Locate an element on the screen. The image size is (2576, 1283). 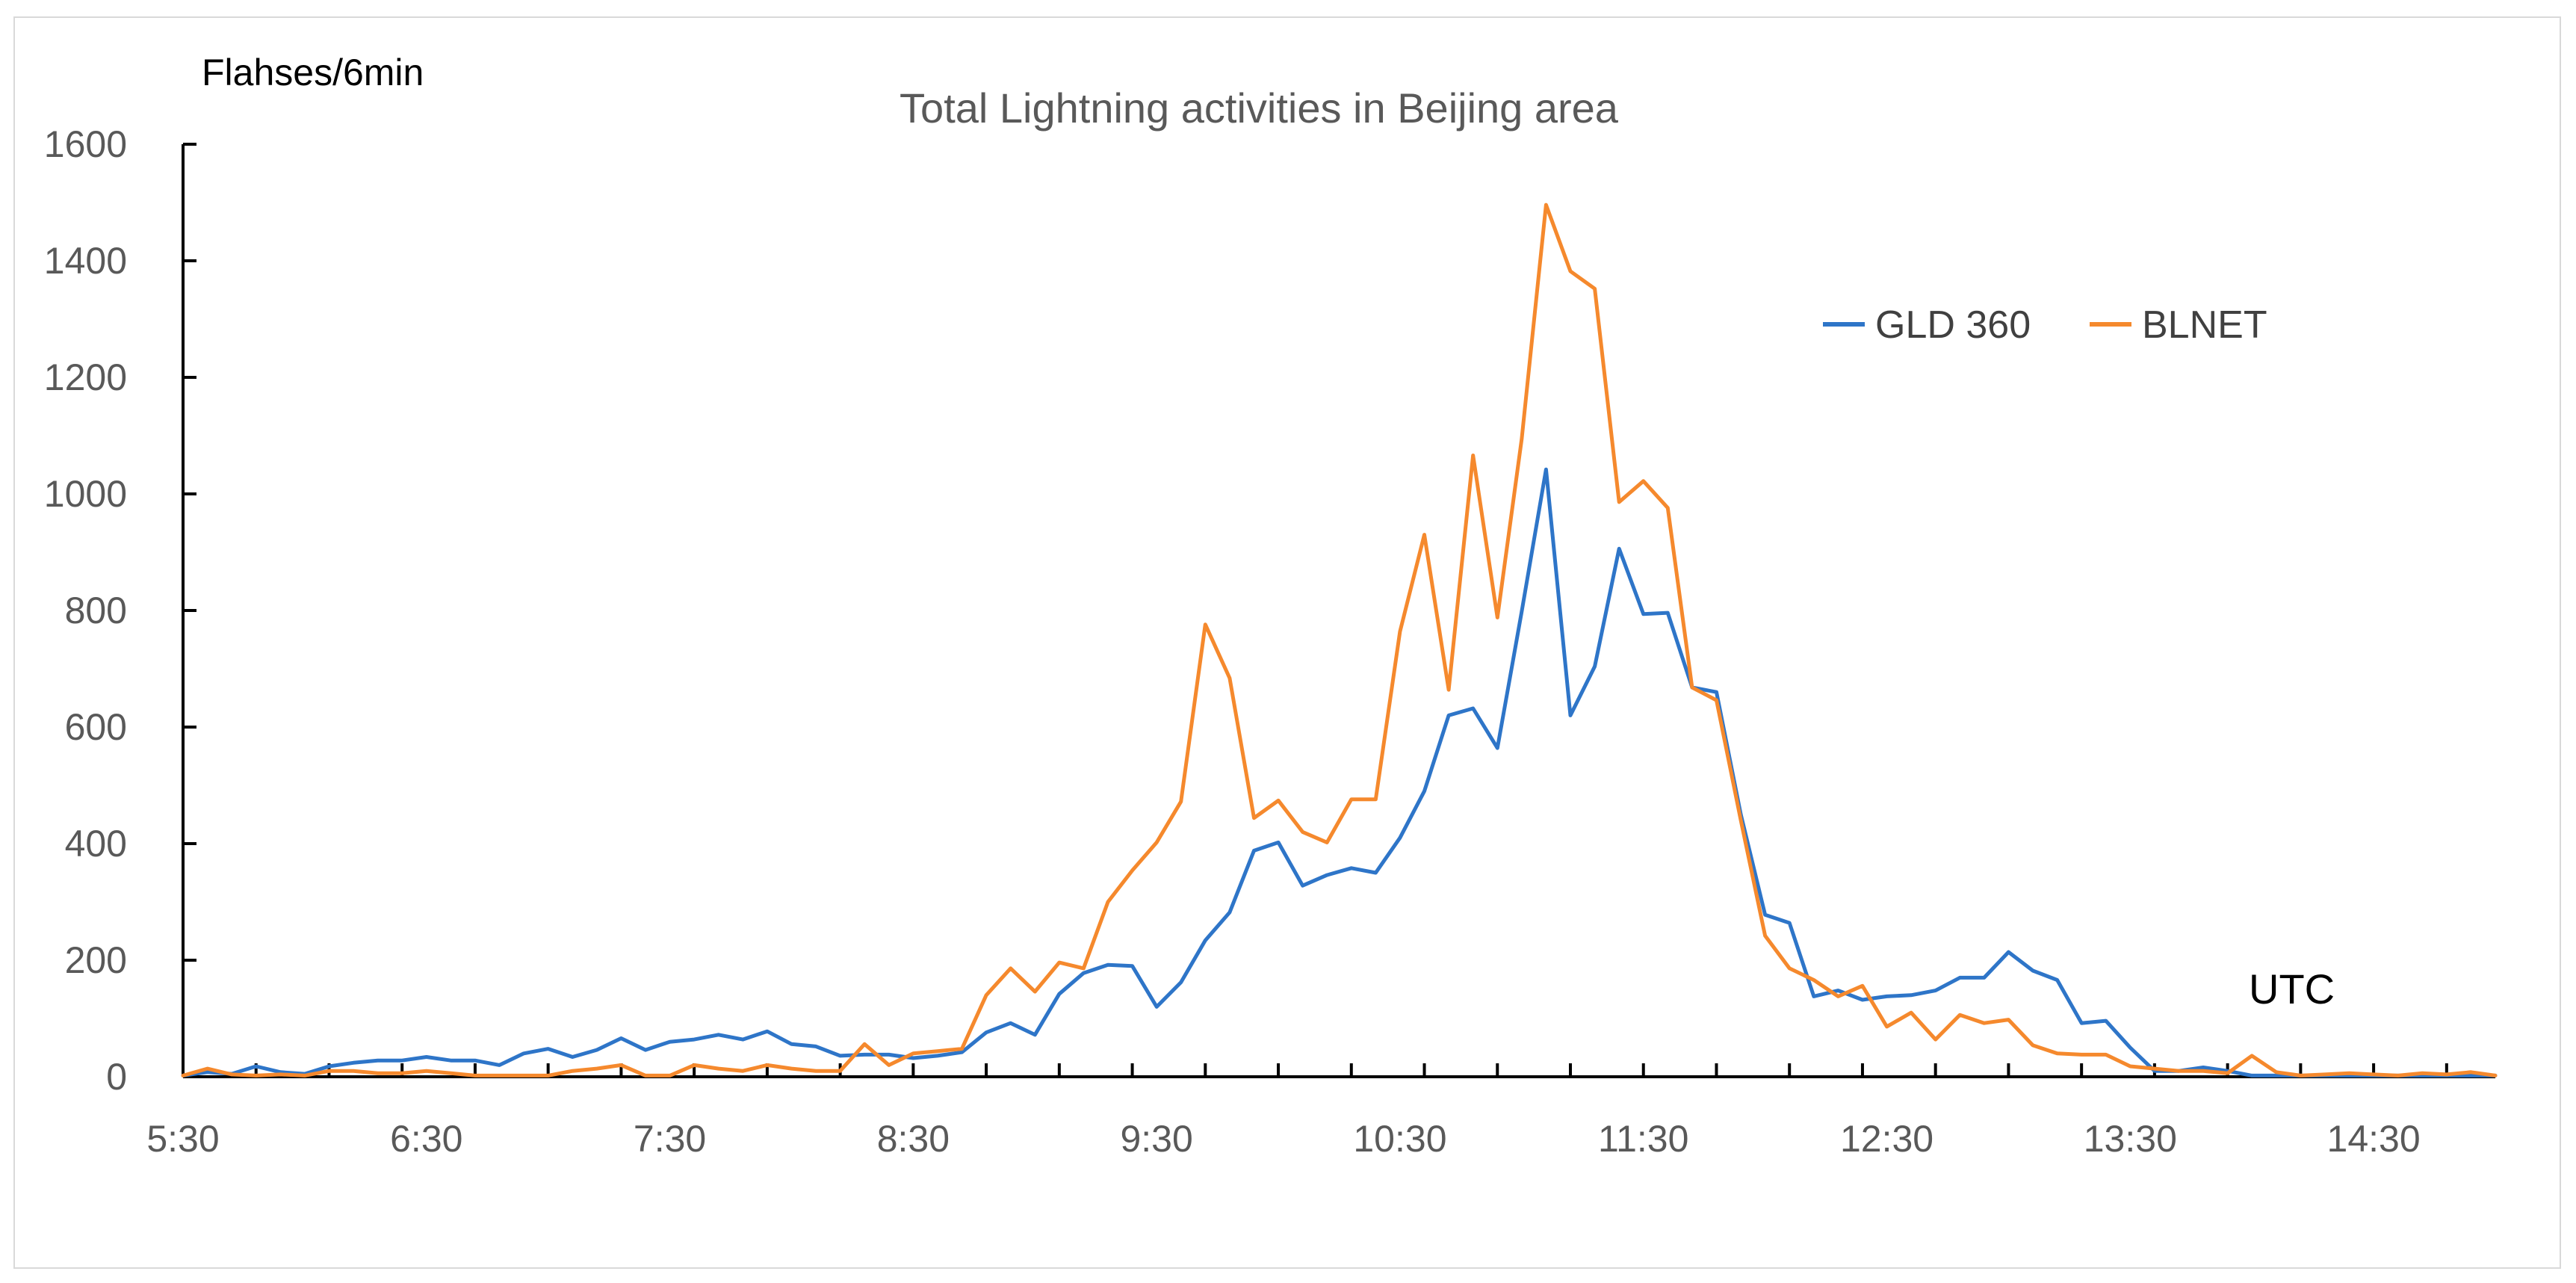
x-tick-label: 7:30 is located at coordinates (670, 1139).